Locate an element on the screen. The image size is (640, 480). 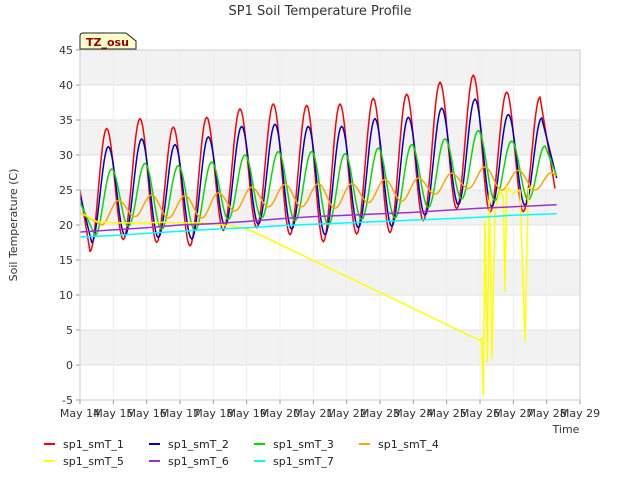
chart-title: SP1 Soil Temperature Profile is located at coordinates (320, 11).